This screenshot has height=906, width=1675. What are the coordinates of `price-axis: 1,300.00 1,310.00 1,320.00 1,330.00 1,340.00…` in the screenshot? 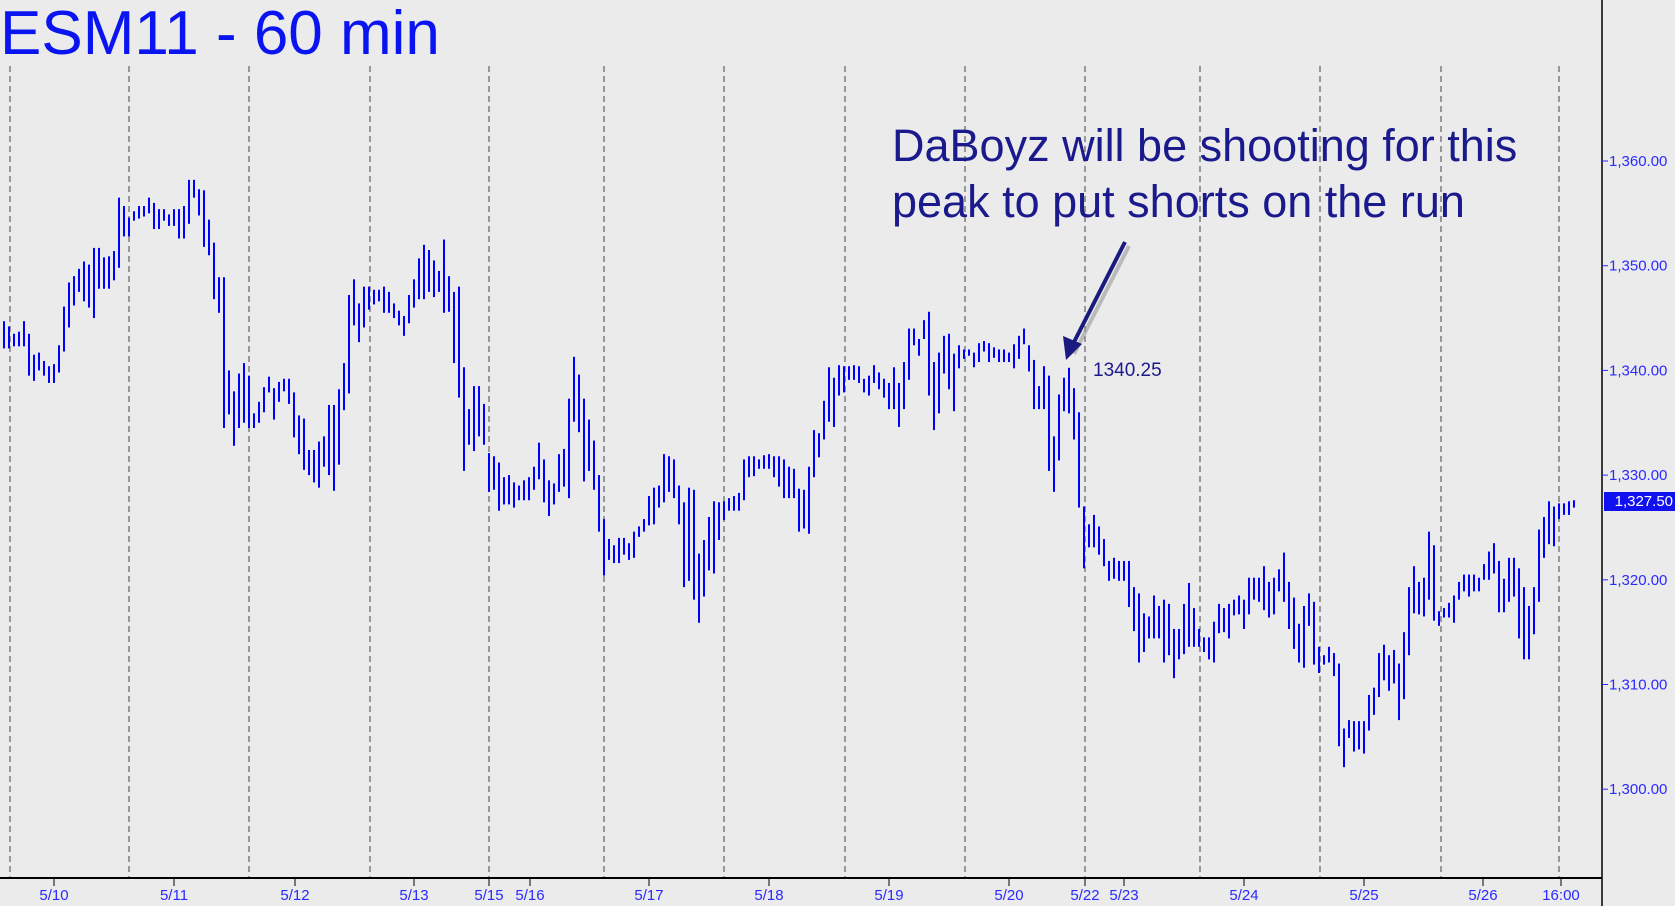 It's located at (1634, 475).